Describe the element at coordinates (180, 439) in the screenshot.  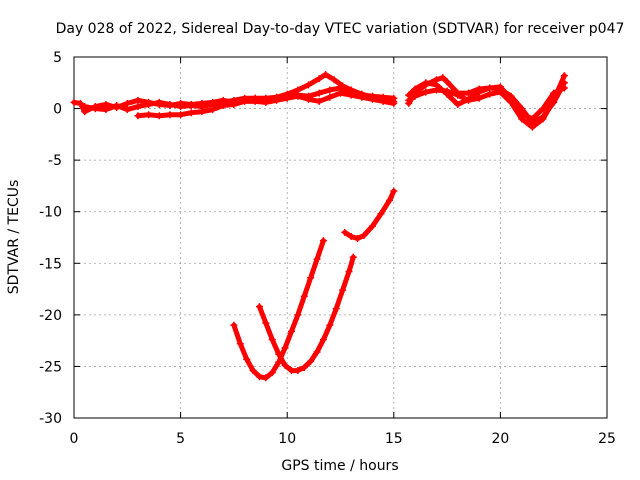
I see `x-tick-label: 5` at that location.